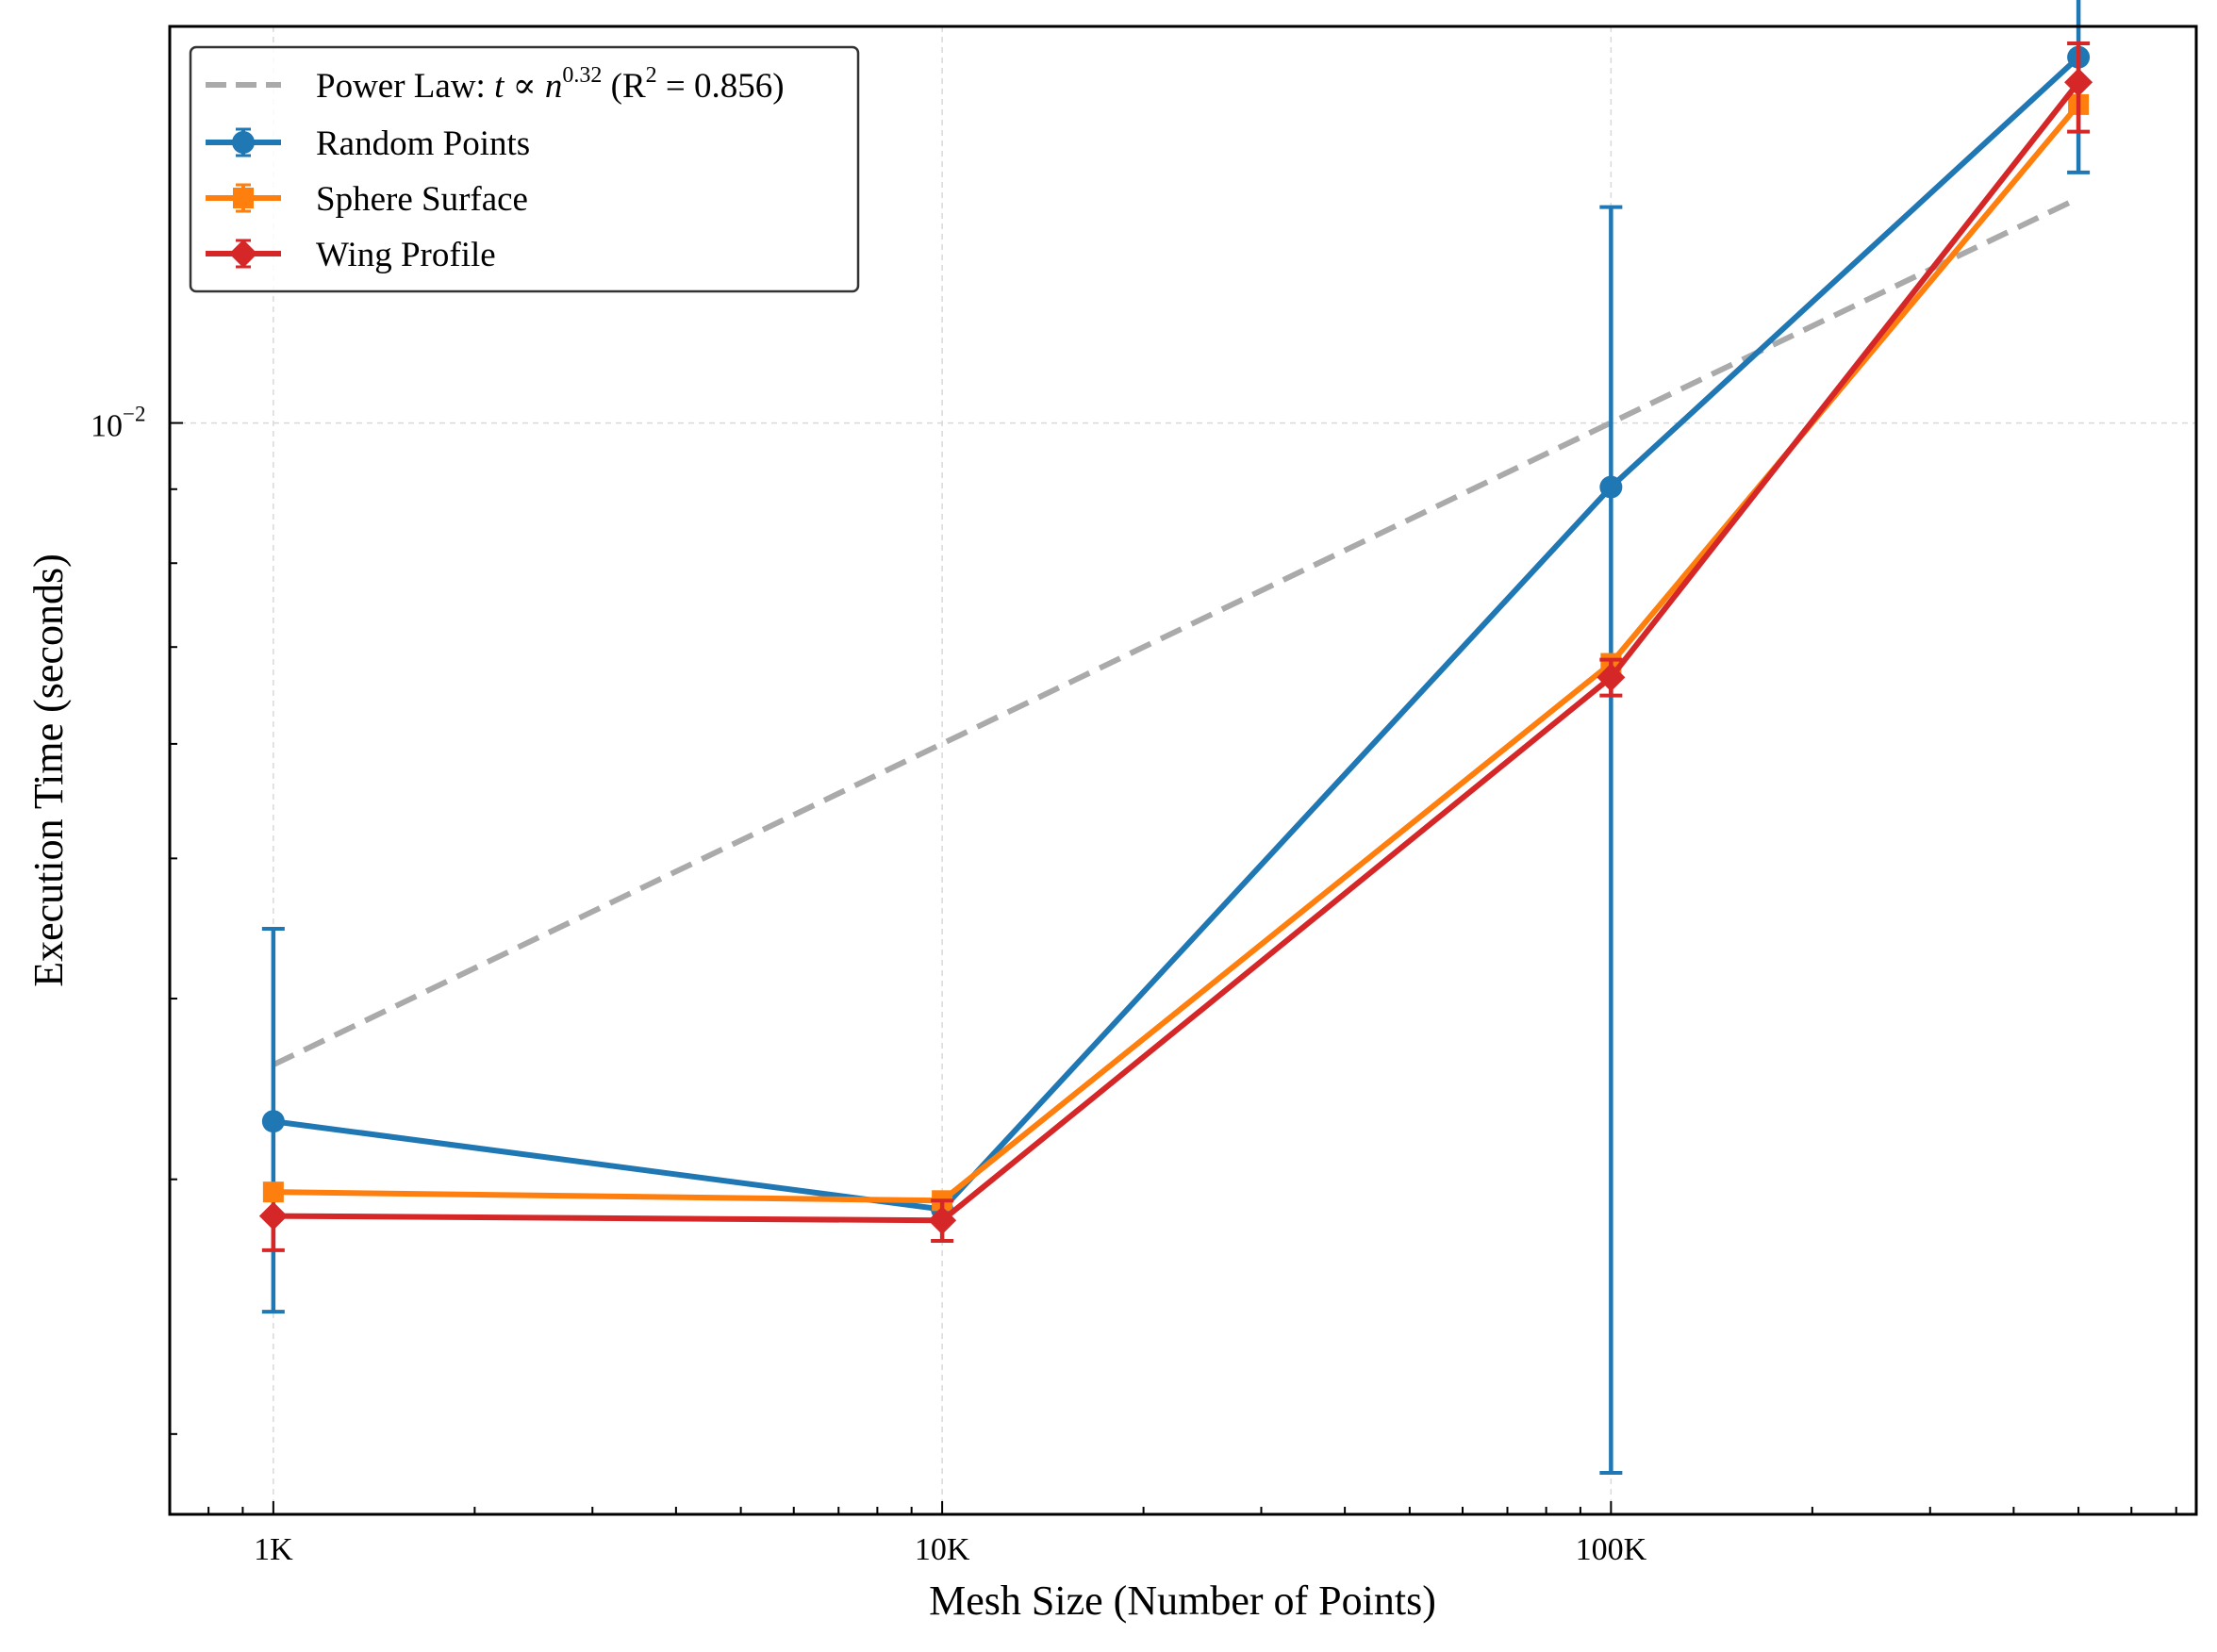 This screenshot has width=2217, height=1652. Describe the element at coordinates (422, 199) in the screenshot. I see `legend-label: Sphere Surface` at that location.